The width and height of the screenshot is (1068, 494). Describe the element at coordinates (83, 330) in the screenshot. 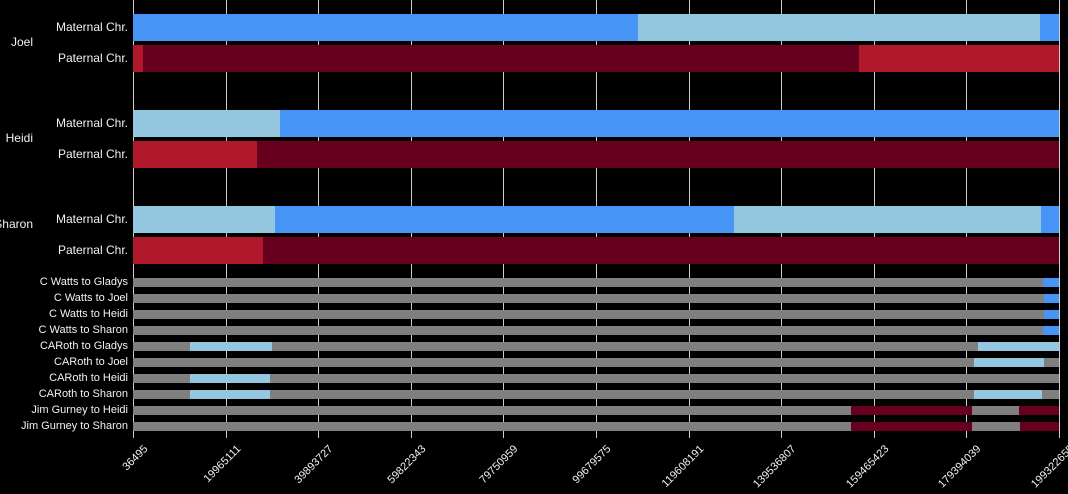

I see `comparison-row-label: C Watts to Sharon` at that location.